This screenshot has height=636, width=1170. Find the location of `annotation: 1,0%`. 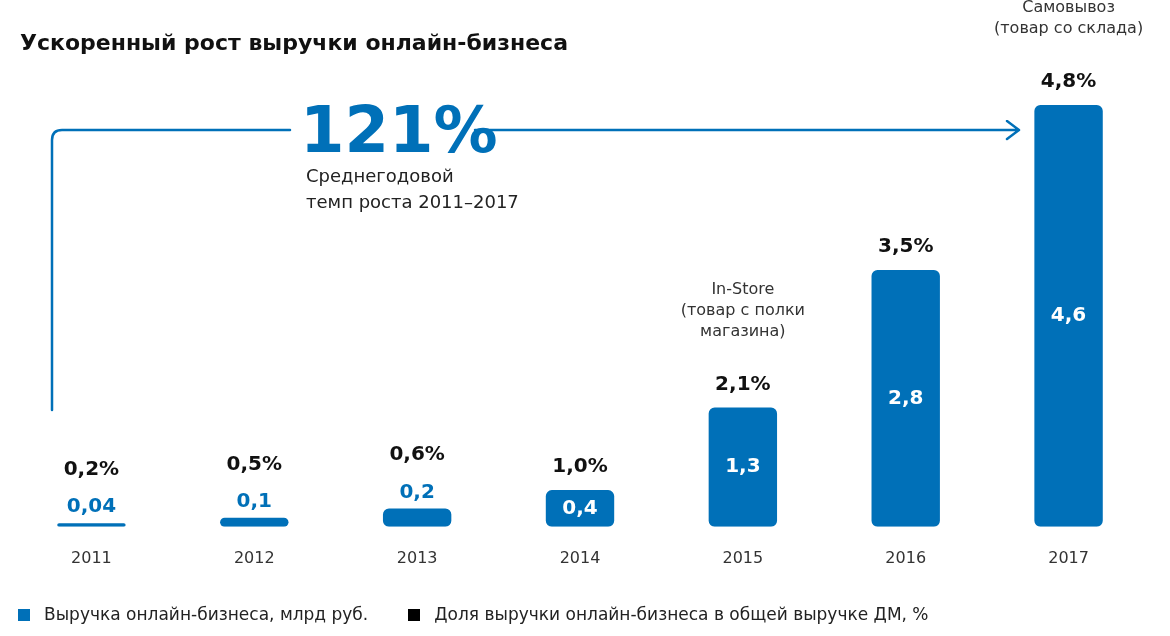

annotation: 1,0% is located at coordinates (580, 465).